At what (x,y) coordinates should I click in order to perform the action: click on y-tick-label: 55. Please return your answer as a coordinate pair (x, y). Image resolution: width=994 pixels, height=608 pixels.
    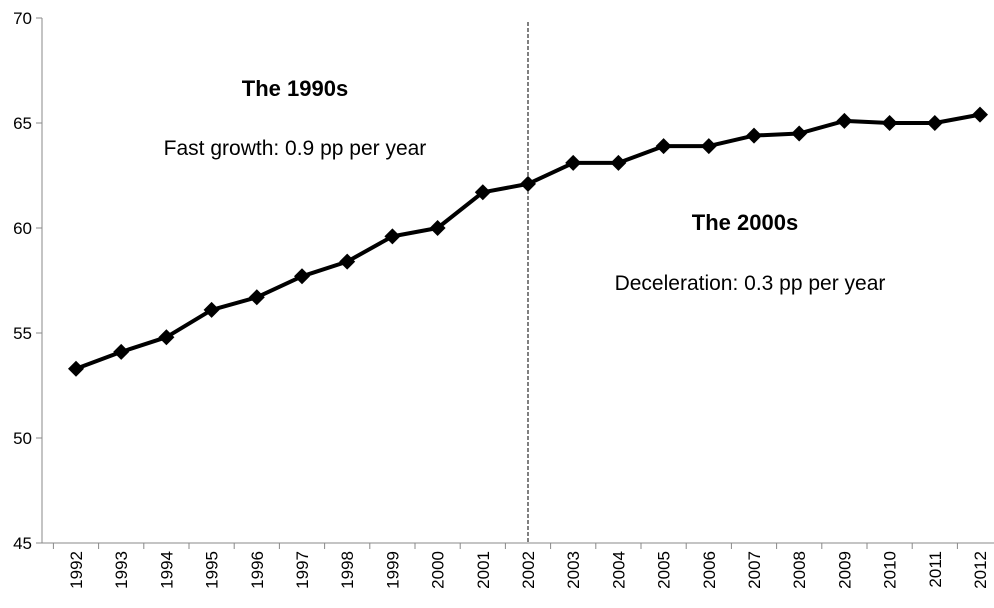
    Looking at the image, I should click on (22, 333).